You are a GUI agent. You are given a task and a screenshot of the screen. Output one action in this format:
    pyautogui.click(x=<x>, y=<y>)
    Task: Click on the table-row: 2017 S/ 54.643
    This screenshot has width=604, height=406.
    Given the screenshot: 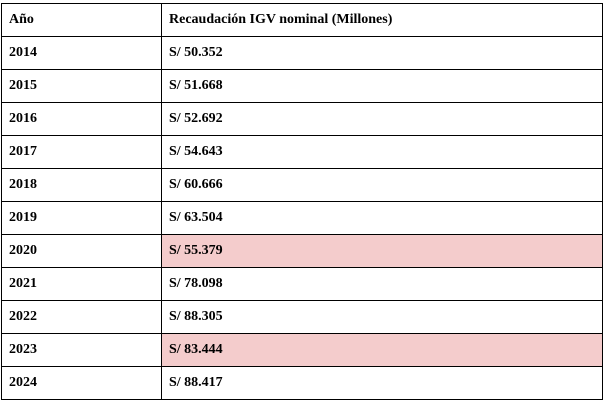 What is the action you would take?
    pyautogui.click(x=302, y=152)
    